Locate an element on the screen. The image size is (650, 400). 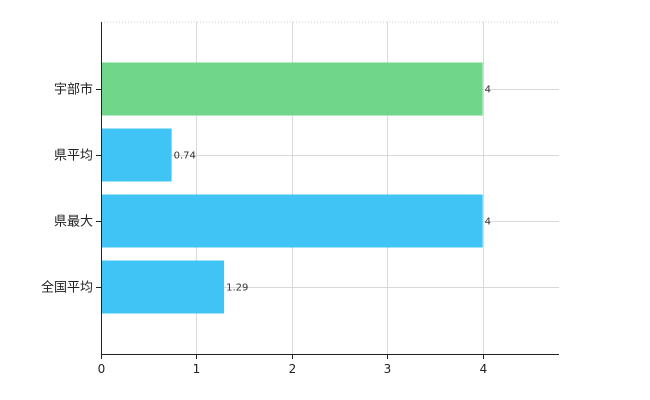
x-tick-label: 1 is located at coordinates (197, 369).